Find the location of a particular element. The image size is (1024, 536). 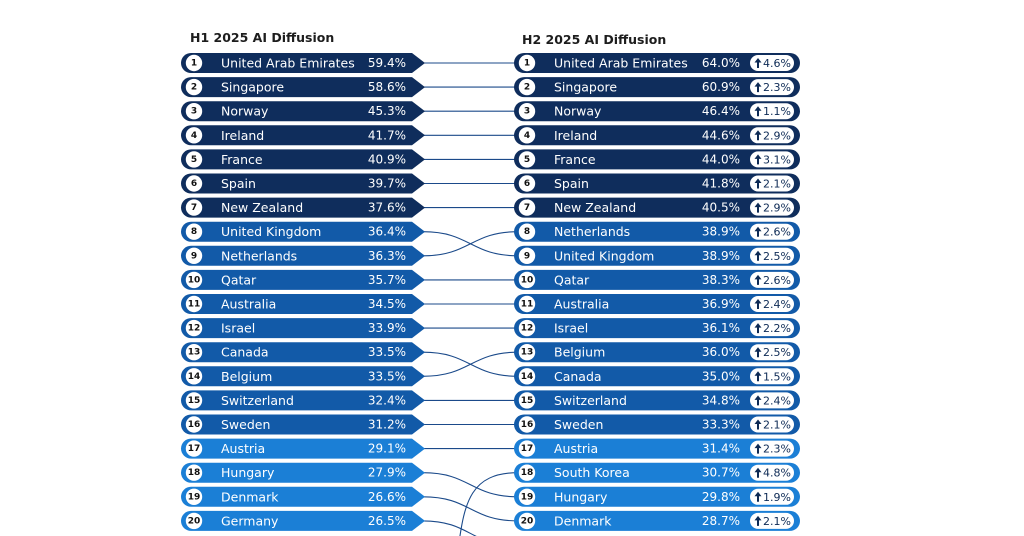

h2-country-label: Singapore is located at coordinates (585, 87).